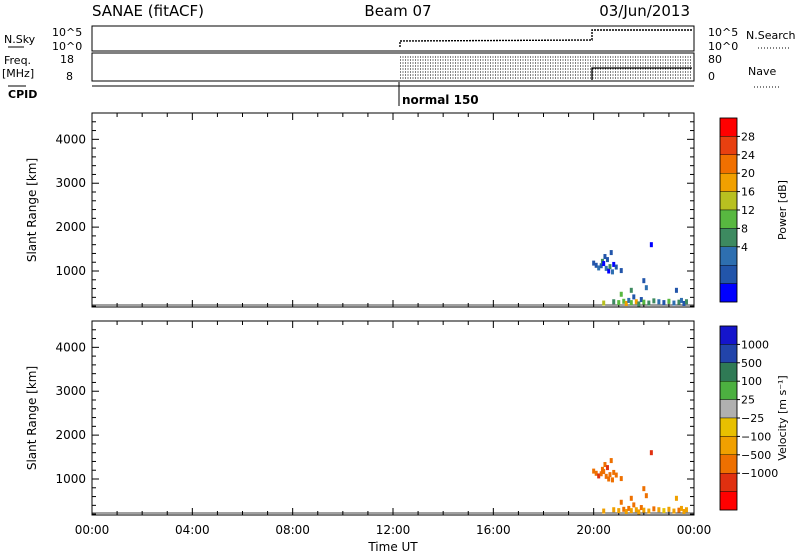  Describe the element at coordinates (392, 547) in the screenshot. I see `x-axis-label: Time UT` at that location.